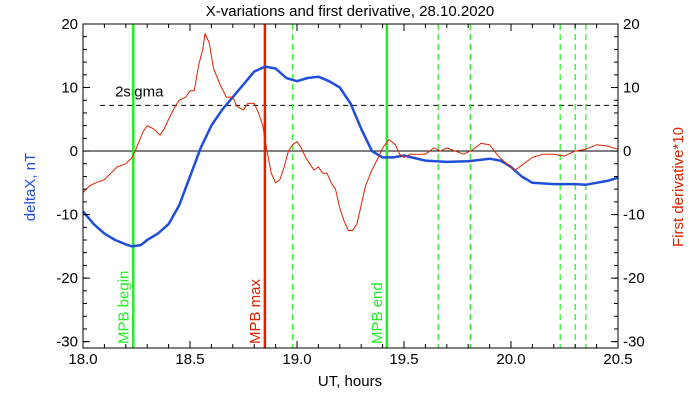  I want to click on x-tick-label-0: 18.0, so click(82, 359).